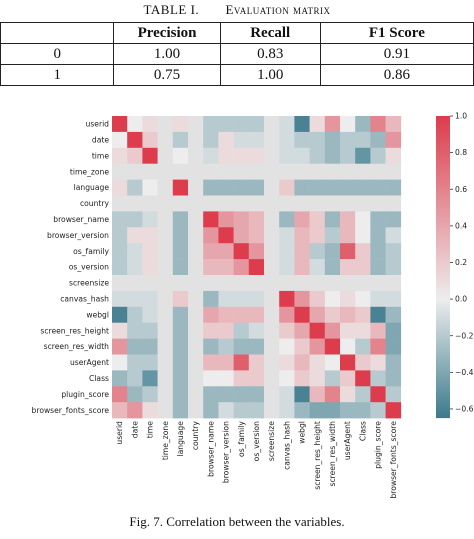 The height and width of the screenshot is (539, 474). Describe the element at coordinates (317, 455) in the screenshot. I see `x-tick-label: screen_res_height` at that location.